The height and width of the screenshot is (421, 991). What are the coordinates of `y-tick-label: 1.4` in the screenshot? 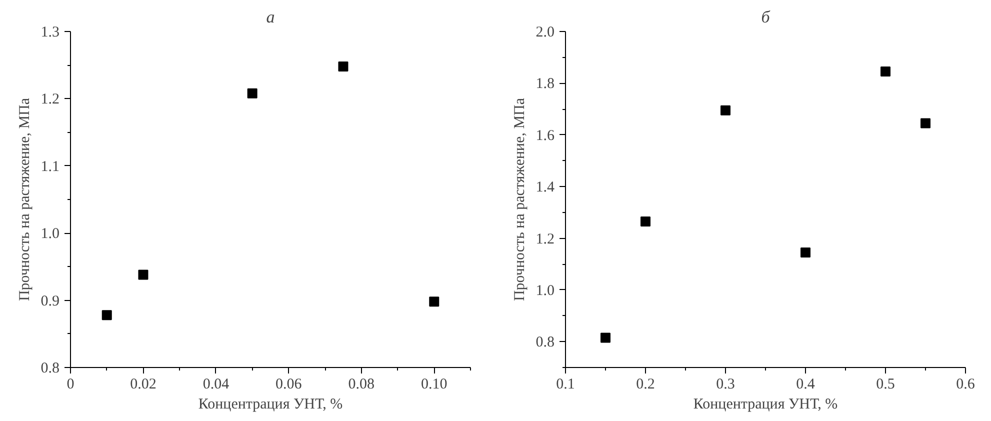 It's located at (545, 188).